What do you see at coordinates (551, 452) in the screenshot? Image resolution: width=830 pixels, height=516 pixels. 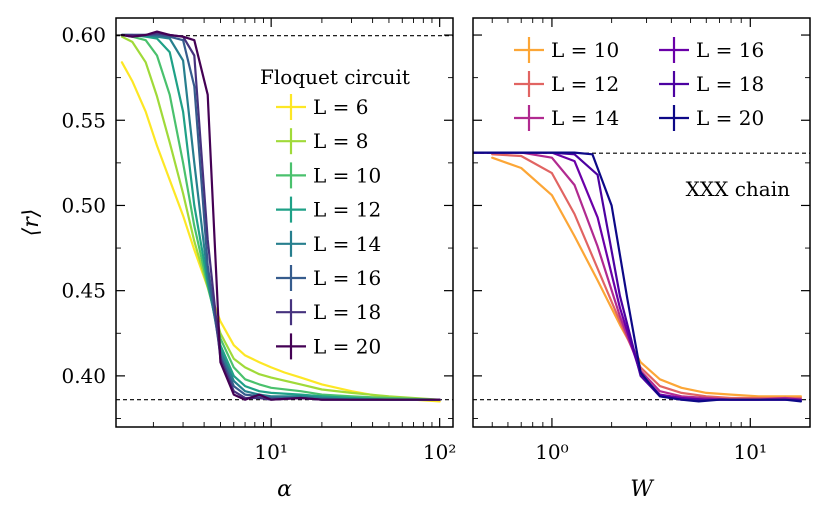 I see `x-tick-label: 10⁰` at bounding box center [551, 452].